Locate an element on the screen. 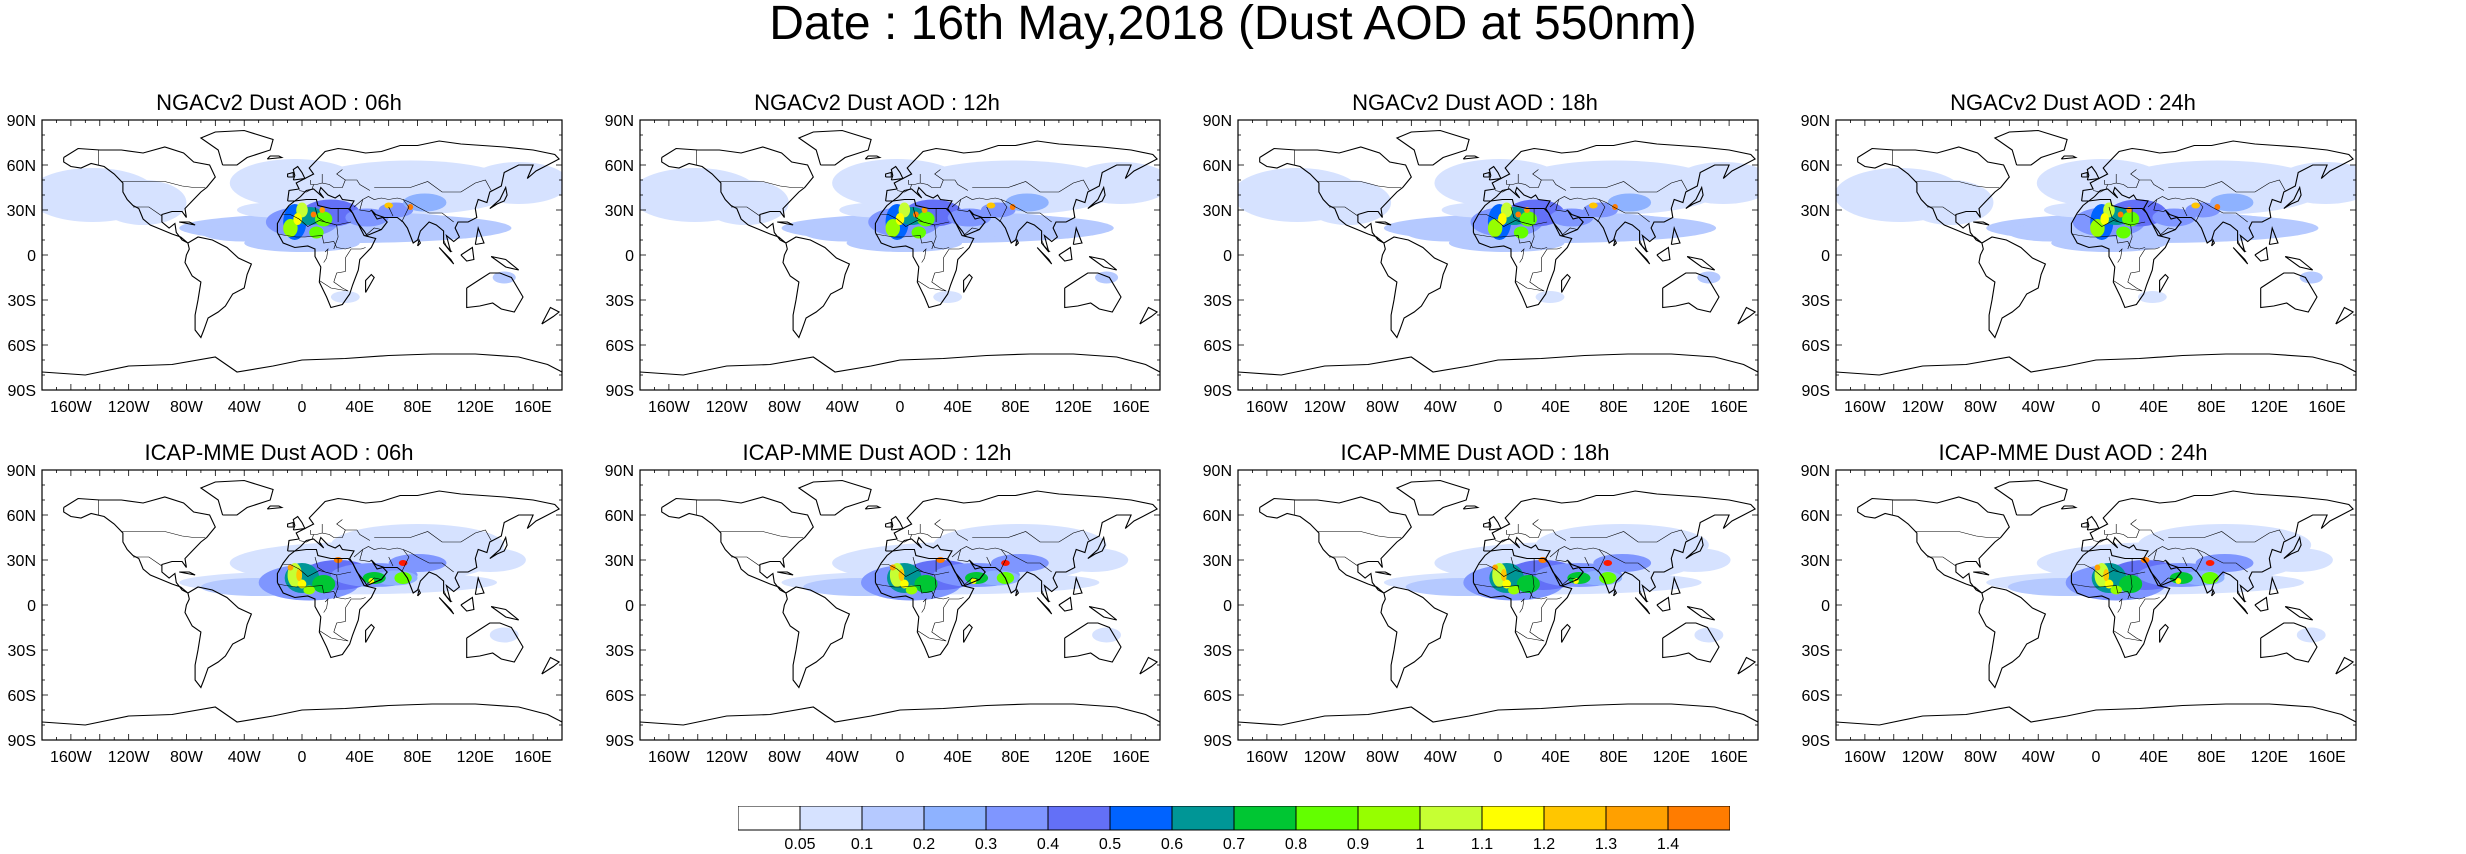 The width and height of the screenshot is (2466, 854). longitude-label: 40E is located at coordinates (2154, 407).